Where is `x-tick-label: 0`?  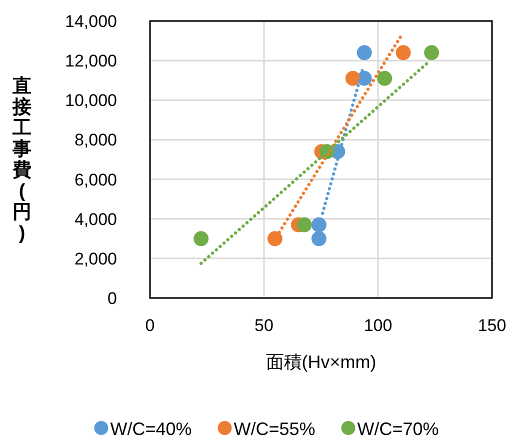
x-tick-label: 0 is located at coordinates (150, 325).